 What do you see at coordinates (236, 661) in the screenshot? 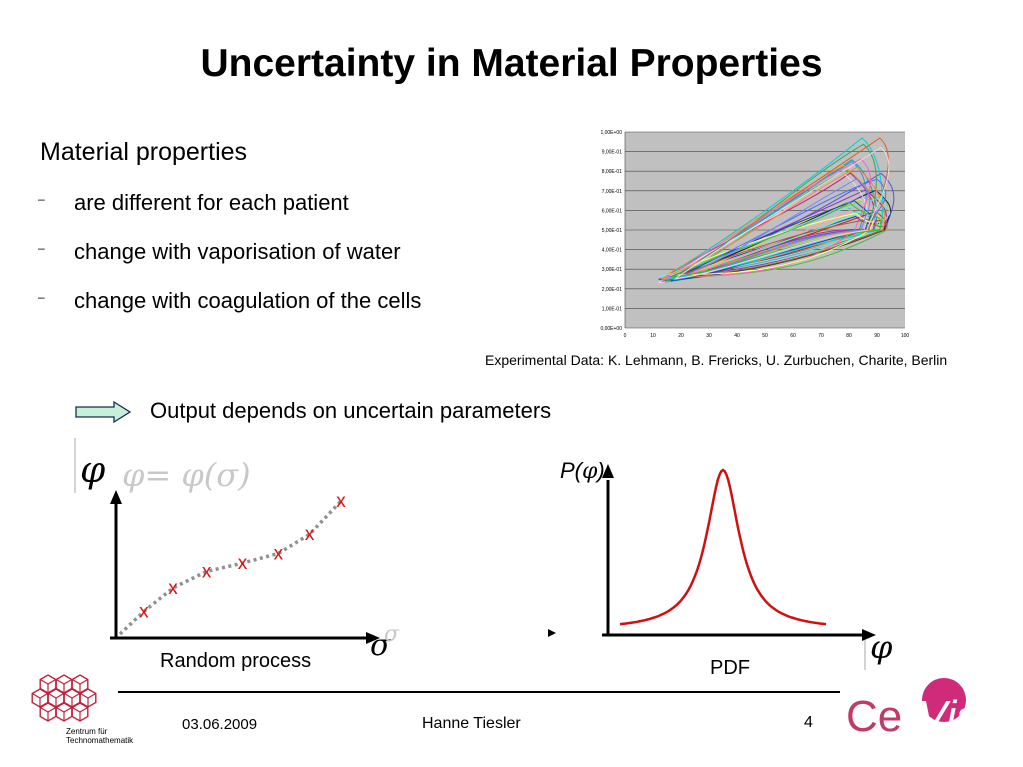
I see `random-process-label: Random process` at bounding box center [236, 661].